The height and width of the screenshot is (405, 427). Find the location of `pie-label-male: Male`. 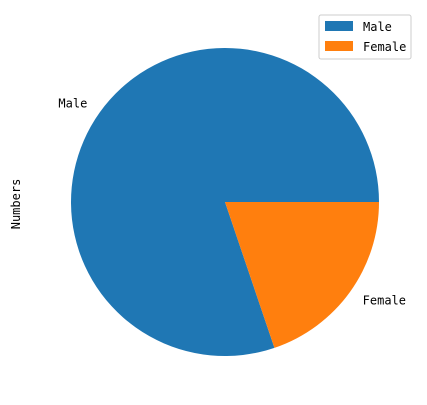

pie-label-male: Male is located at coordinates (72, 103).